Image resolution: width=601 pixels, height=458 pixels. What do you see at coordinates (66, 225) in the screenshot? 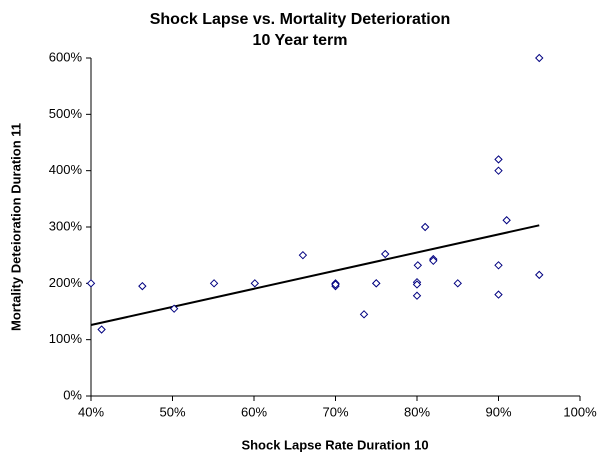
I see `y-tick-label: 300%` at bounding box center [66, 225].